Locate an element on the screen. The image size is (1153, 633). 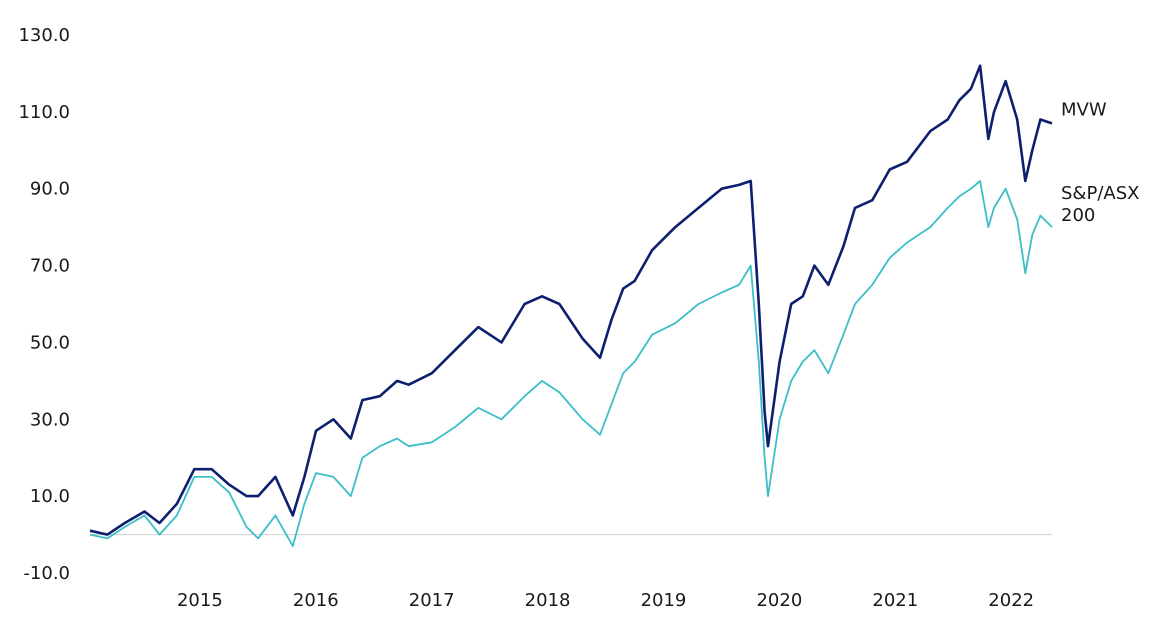
series-label: MVW is located at coordinates (1084, 109).